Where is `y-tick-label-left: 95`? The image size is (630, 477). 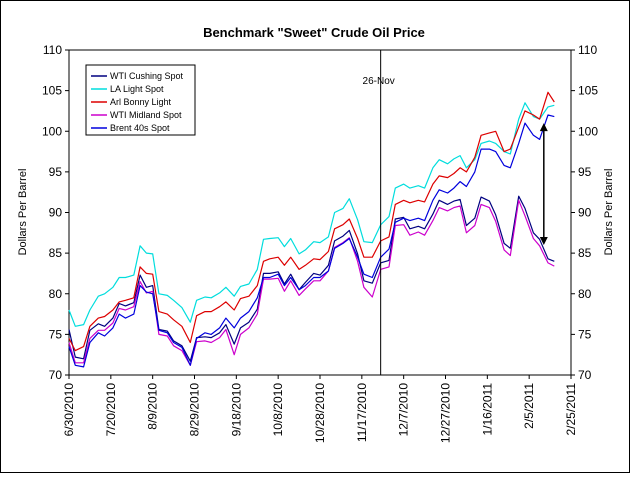
y-tick-label-left: 95 is located at coordinates (56, 172).